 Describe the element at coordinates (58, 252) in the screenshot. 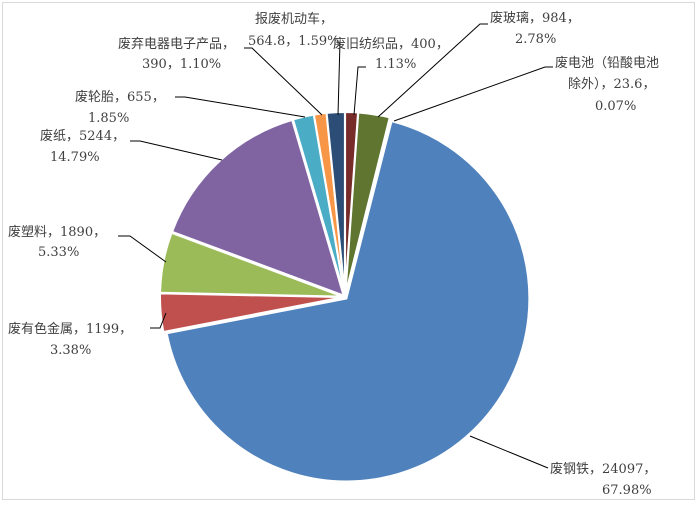

I see `data-label-2-line-1: 5.33%` at that location.